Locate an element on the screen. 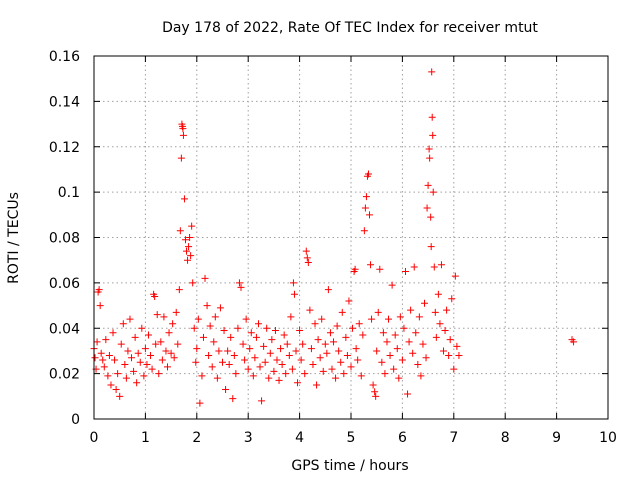 Image resolution: width=640 pixels, height=480 pixels. x-tick-label: 2 is located at coordinates (196, 438).